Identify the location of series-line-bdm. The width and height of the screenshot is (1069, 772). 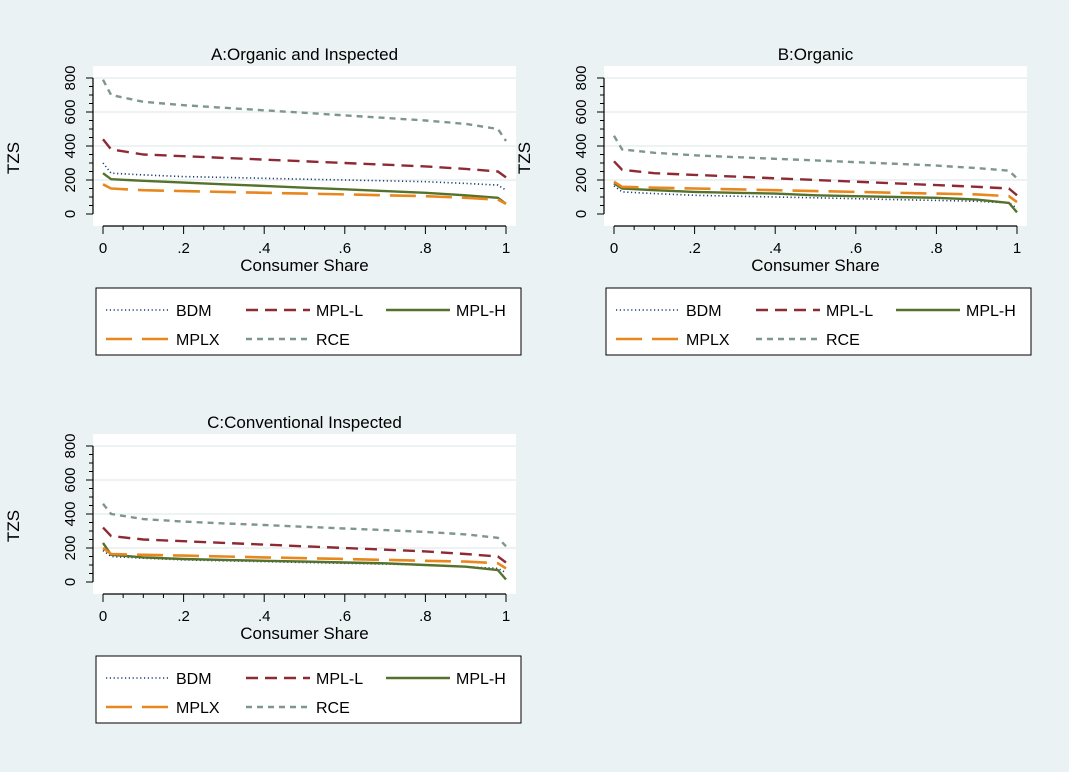
(815, 197).